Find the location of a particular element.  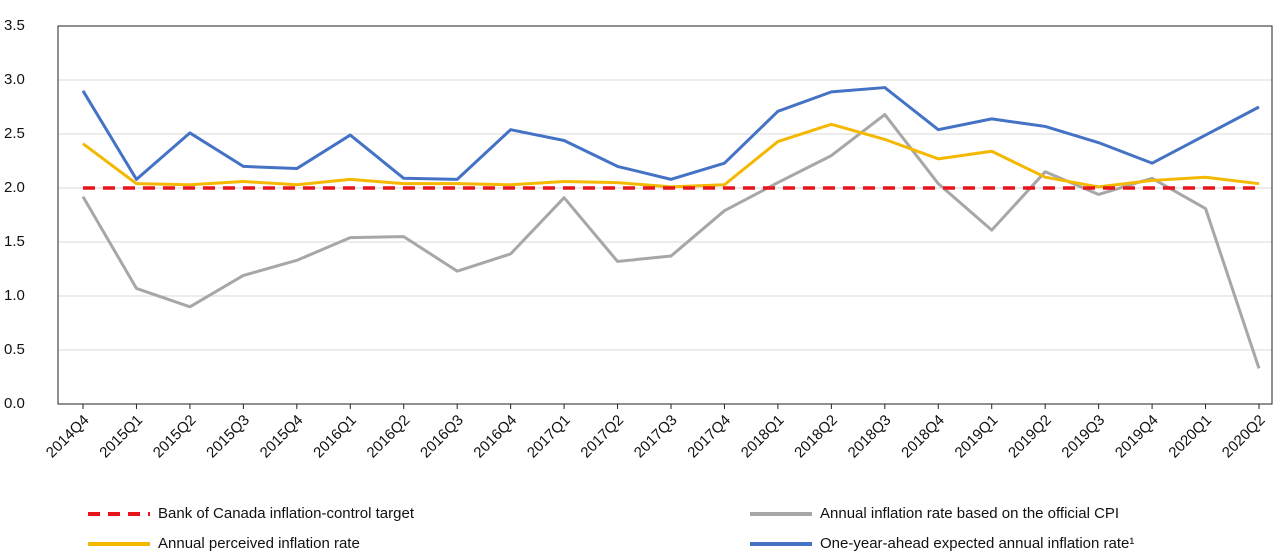

y-tick-label: 3.0 is located at coordinates (14, 79).